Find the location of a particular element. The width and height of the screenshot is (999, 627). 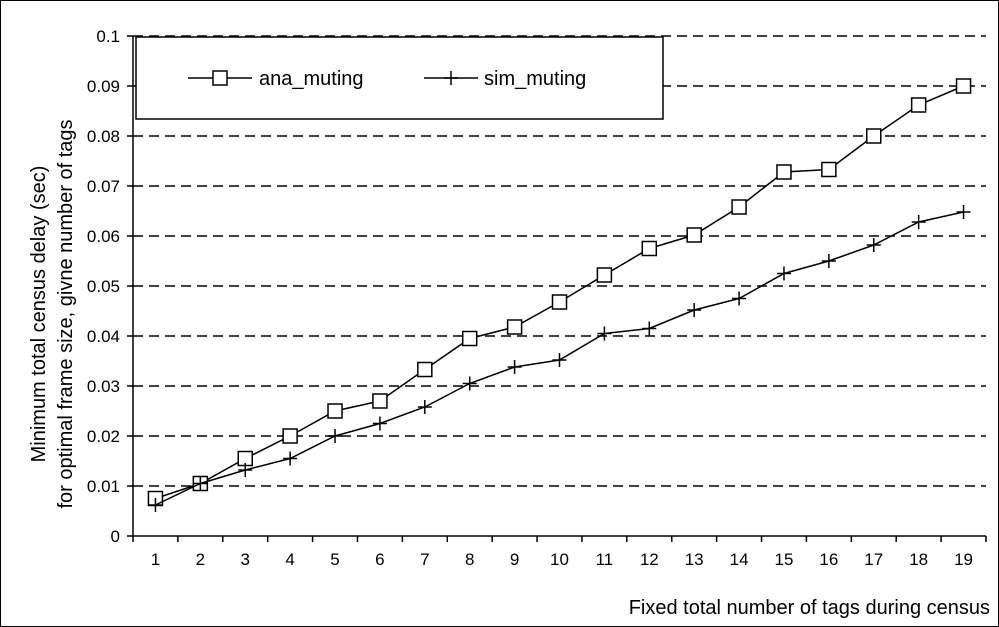

x-tick-label: 2 is located at coordinates (200, 559).